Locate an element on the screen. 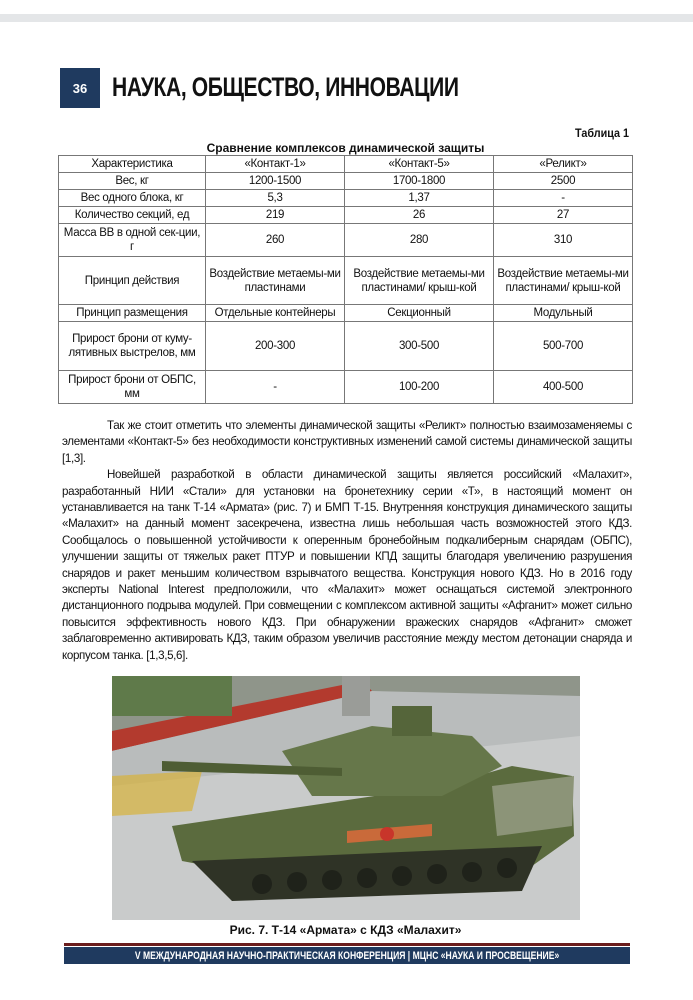 The height and width of the screenshot is (1000, 693). table-cell: 100-200 is located at coordinates (419, 387).